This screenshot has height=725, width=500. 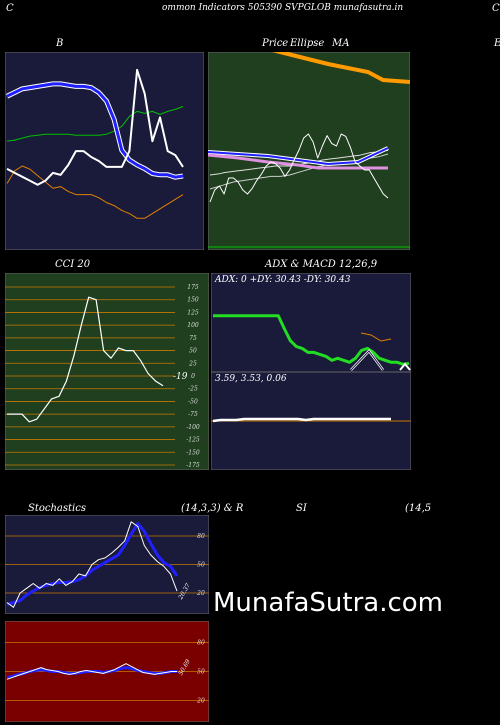 What do you see at coordinates (200, 701) in the screenshot?
I see `rsi-tick-label: 20` at bounding box center [200, 701].